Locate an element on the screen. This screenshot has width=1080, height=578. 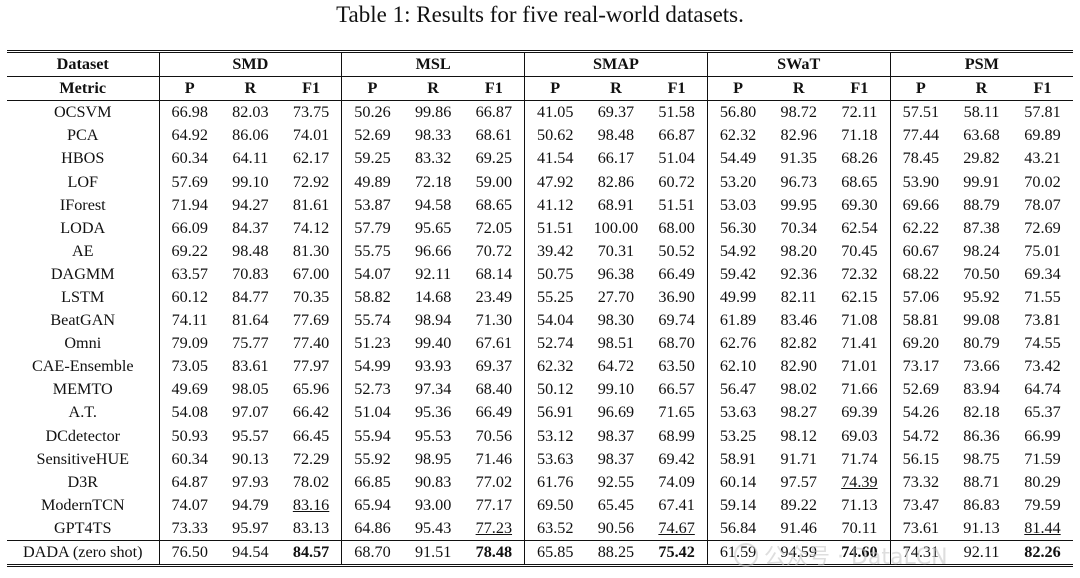
metric-value-cell: 77.69 is located at coordinates (311, 320).